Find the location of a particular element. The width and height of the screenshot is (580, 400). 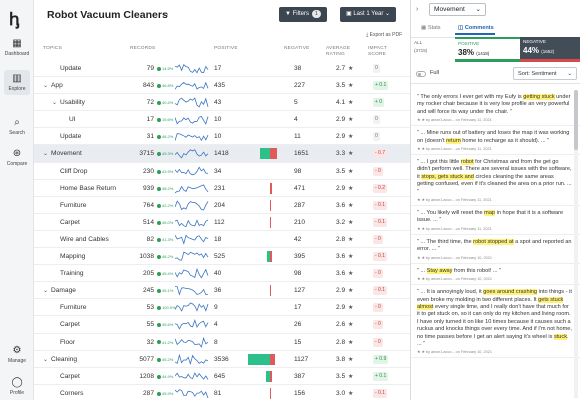

nav-item-box: ⊛ Compare is located at coordinates (17, 157).